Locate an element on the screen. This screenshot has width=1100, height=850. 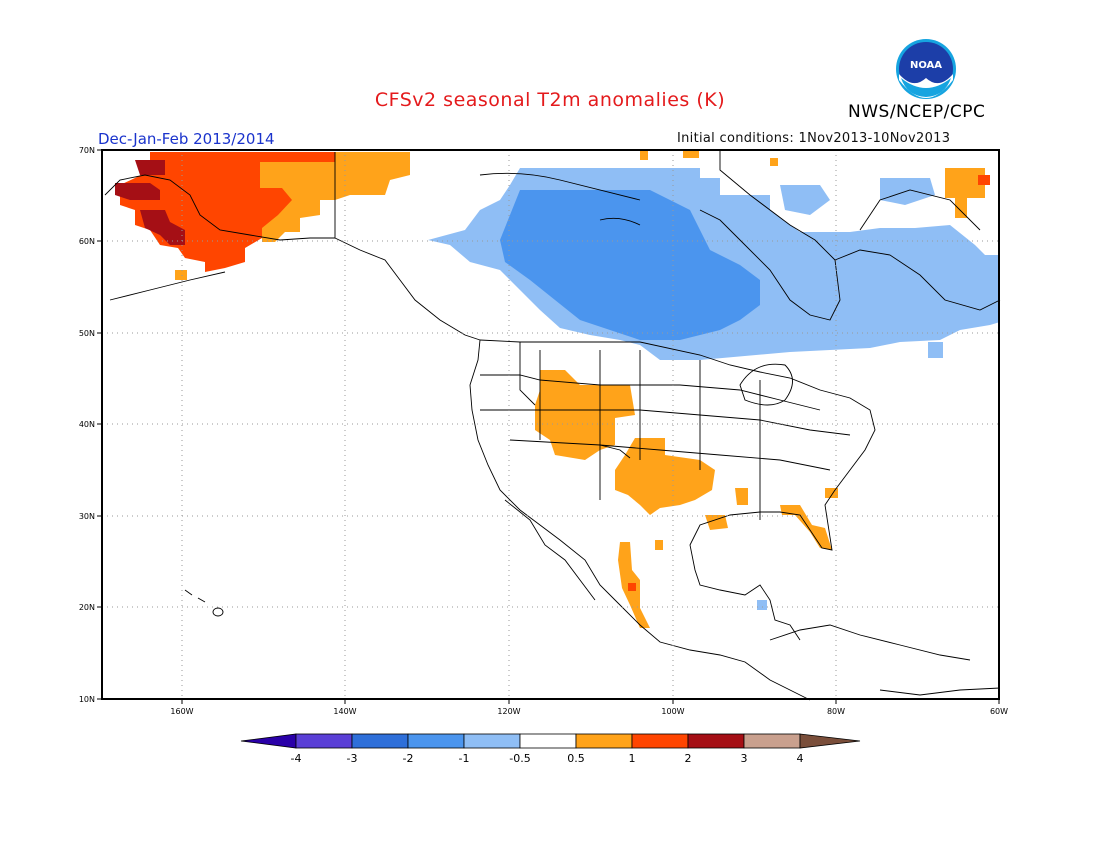
mexico-warm-patch is located at coordinates (632, 587).